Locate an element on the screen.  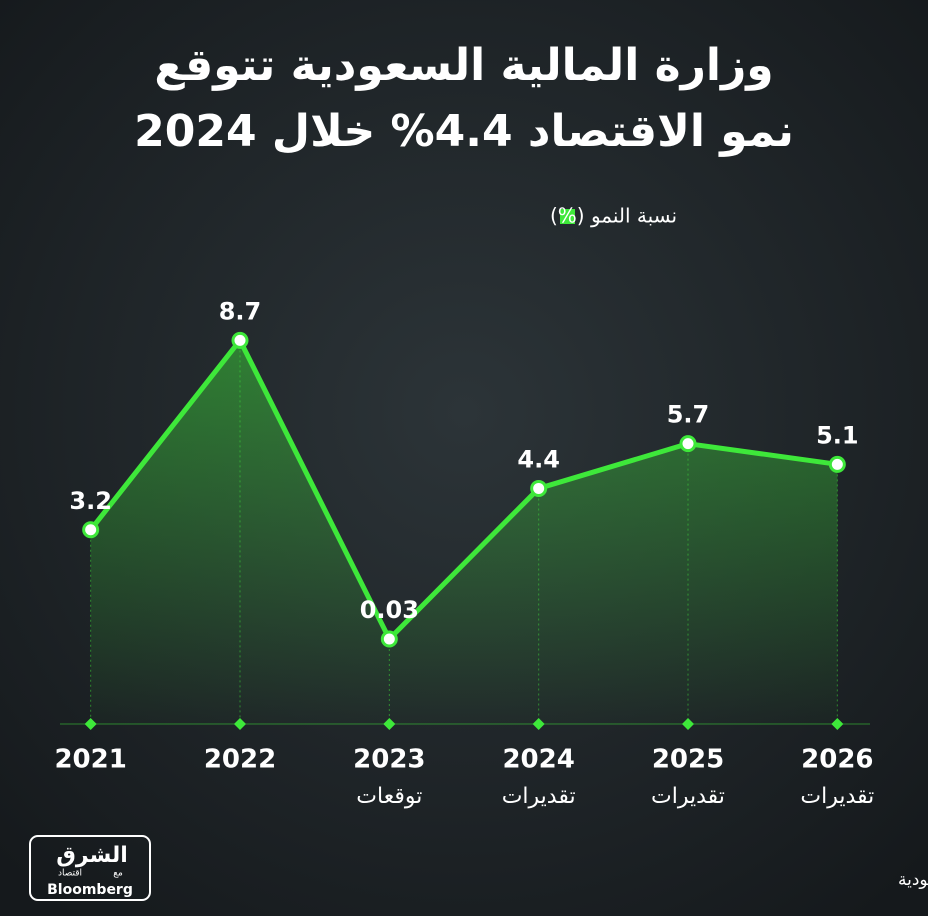
x-tick-label: 2023 is located at coordinates (389, 760).